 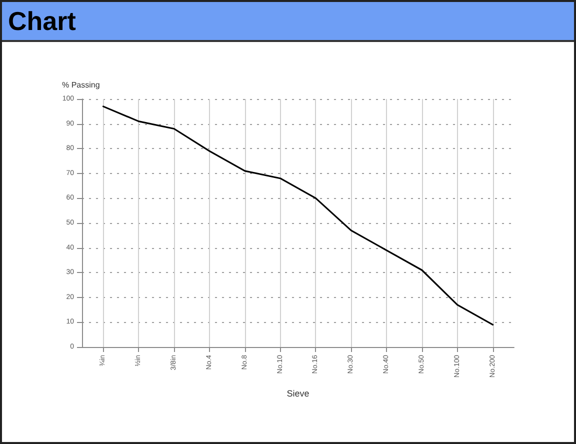 I want to click on y-axis-title: % Passing, so click(x=81, y=85).